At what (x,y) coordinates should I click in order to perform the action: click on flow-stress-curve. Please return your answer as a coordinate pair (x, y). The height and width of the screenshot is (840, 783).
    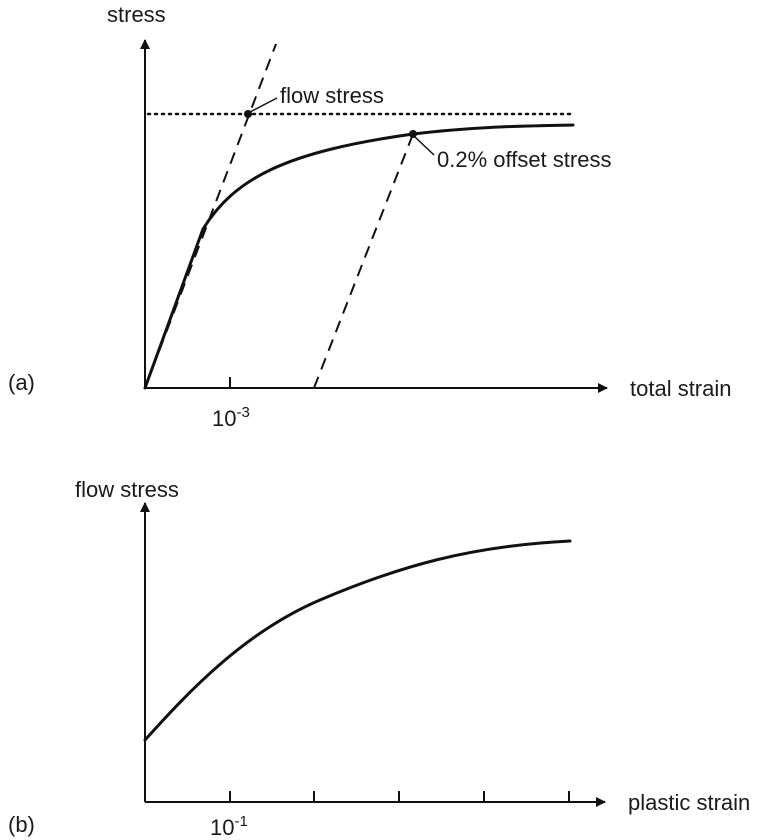
    Looking at the image, I should click on (357, 640).